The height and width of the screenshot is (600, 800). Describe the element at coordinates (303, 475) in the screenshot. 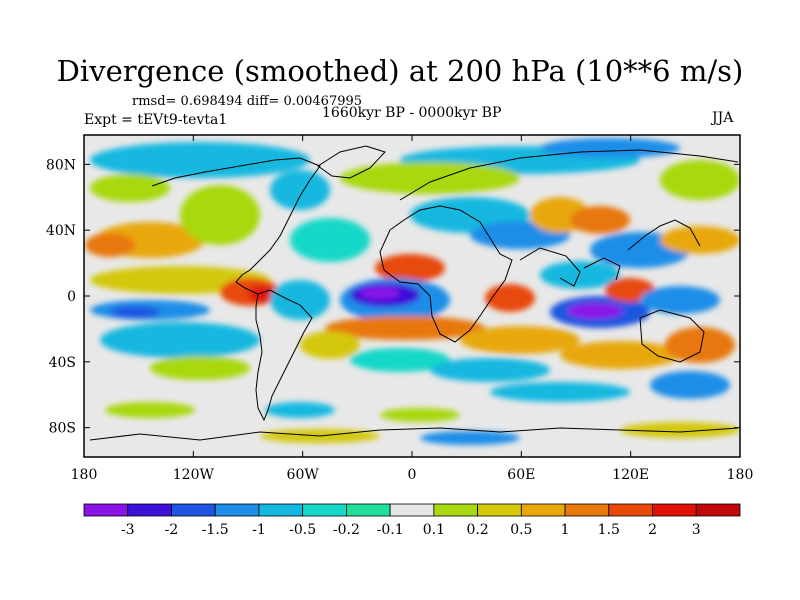

I see `x-tick-label: 60W` at that location.